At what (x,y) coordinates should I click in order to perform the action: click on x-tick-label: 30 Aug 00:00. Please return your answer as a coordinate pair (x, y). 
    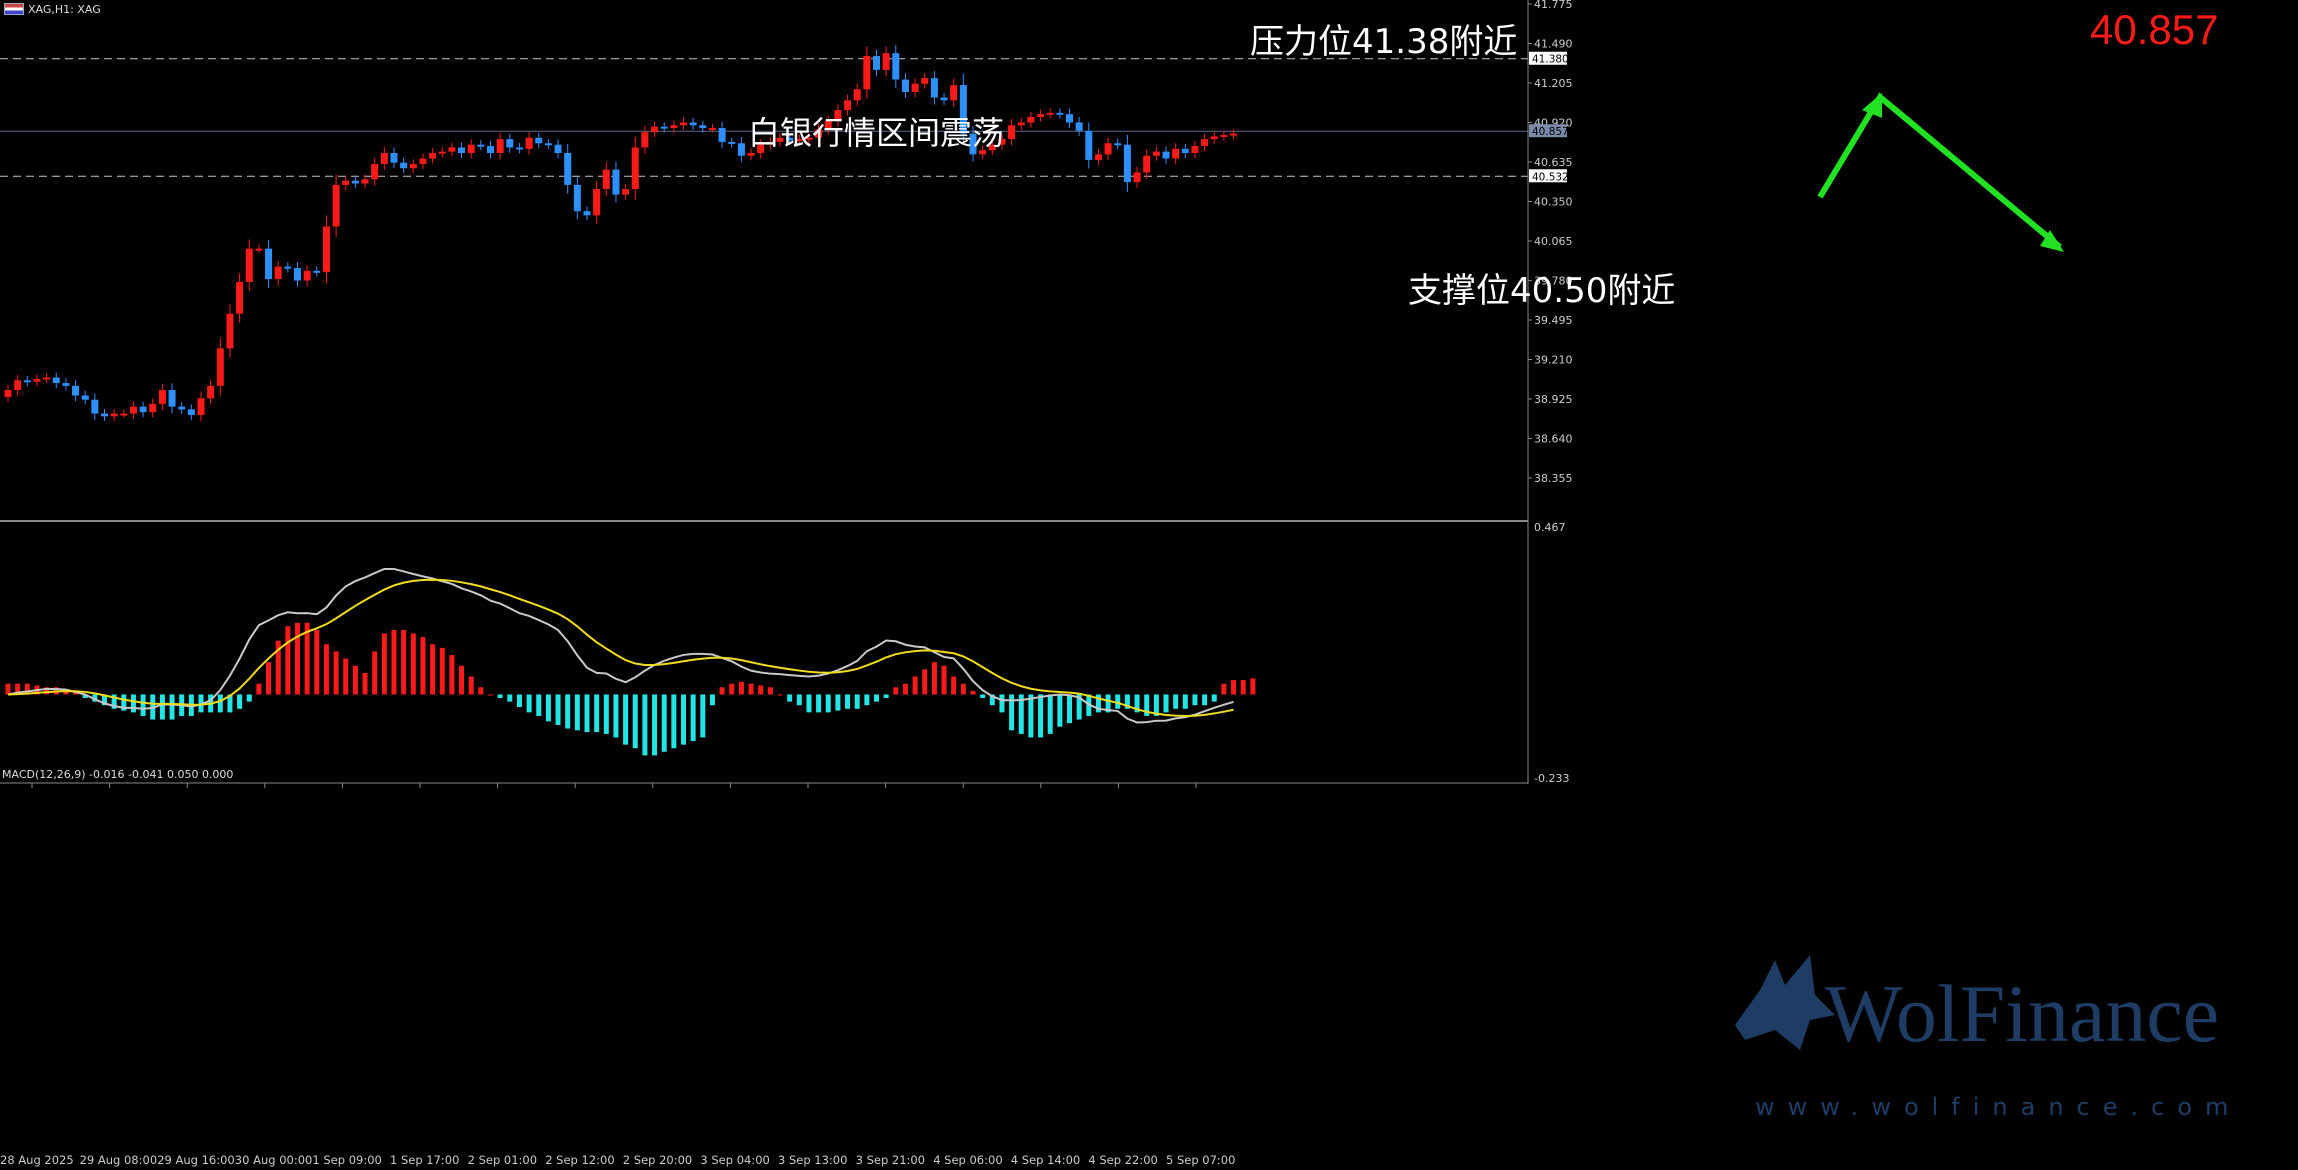
    Looking at the image, I should click on (274, 1160).